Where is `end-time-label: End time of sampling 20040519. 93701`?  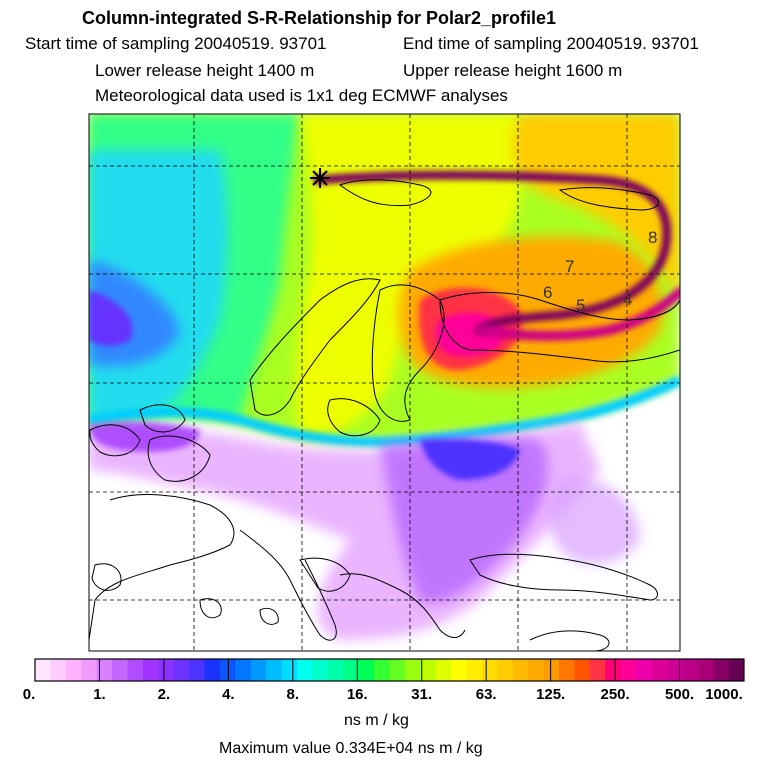
end-time-label: End time of sampling 20040519. 93701 is located at coordinates (551, 43).